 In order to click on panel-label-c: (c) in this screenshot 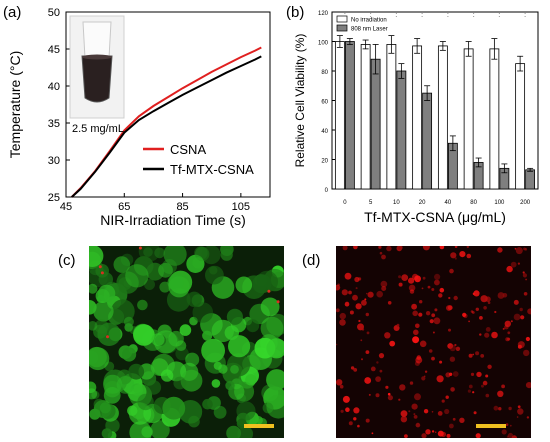, I will do `click(67, 260)`.